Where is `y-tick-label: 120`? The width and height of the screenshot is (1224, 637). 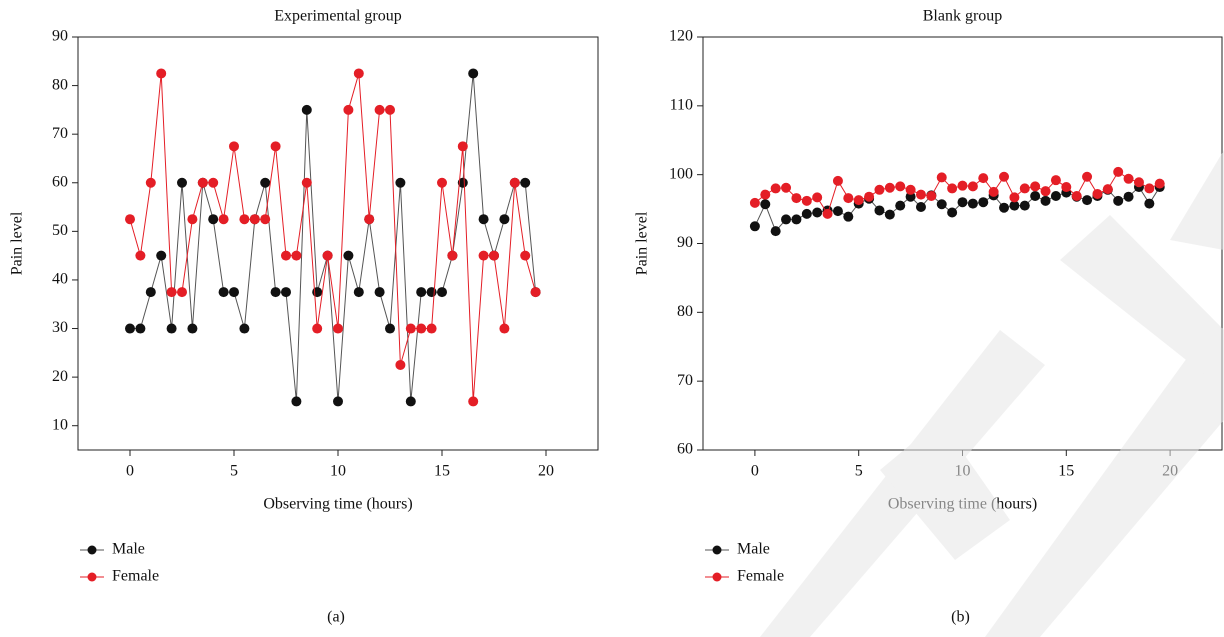 y-tick-label: 120 is located at coordinates (681, 36).